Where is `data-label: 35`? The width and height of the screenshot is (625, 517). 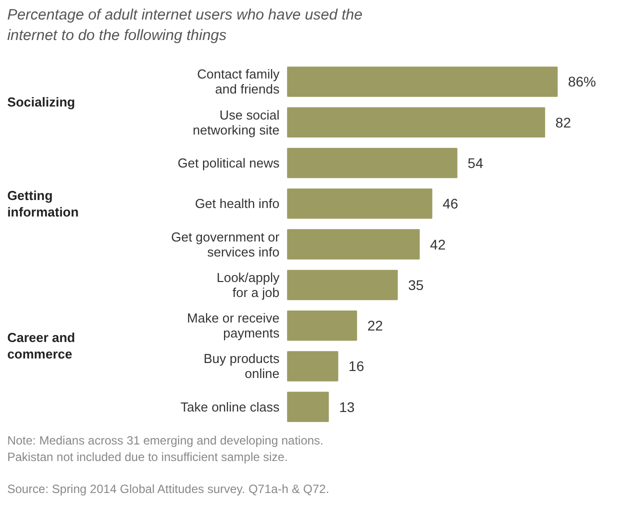 data-label: 35 is located at coordinates (416, 284).